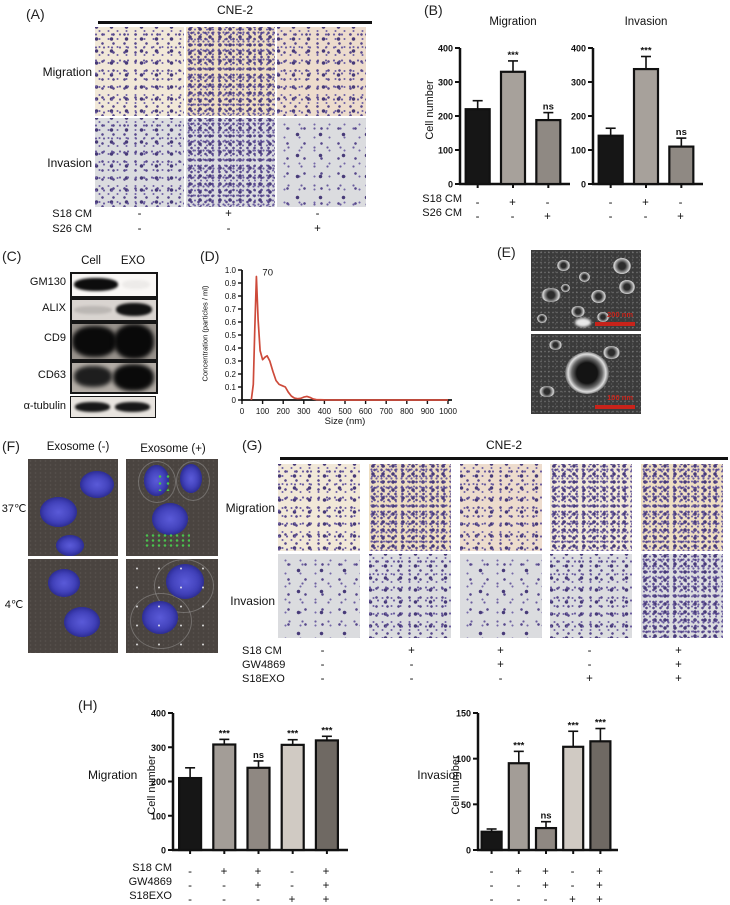  Describe the element at coordinates (366, 411) in the screenshot. I see `svg-text: 600` at that location.